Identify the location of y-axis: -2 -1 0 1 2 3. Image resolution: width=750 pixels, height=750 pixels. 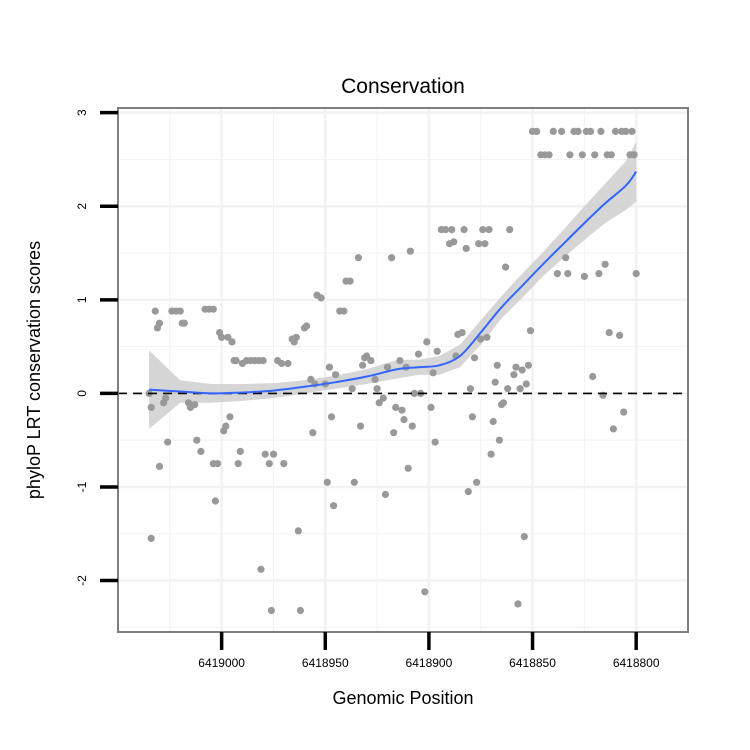
(96, 347).